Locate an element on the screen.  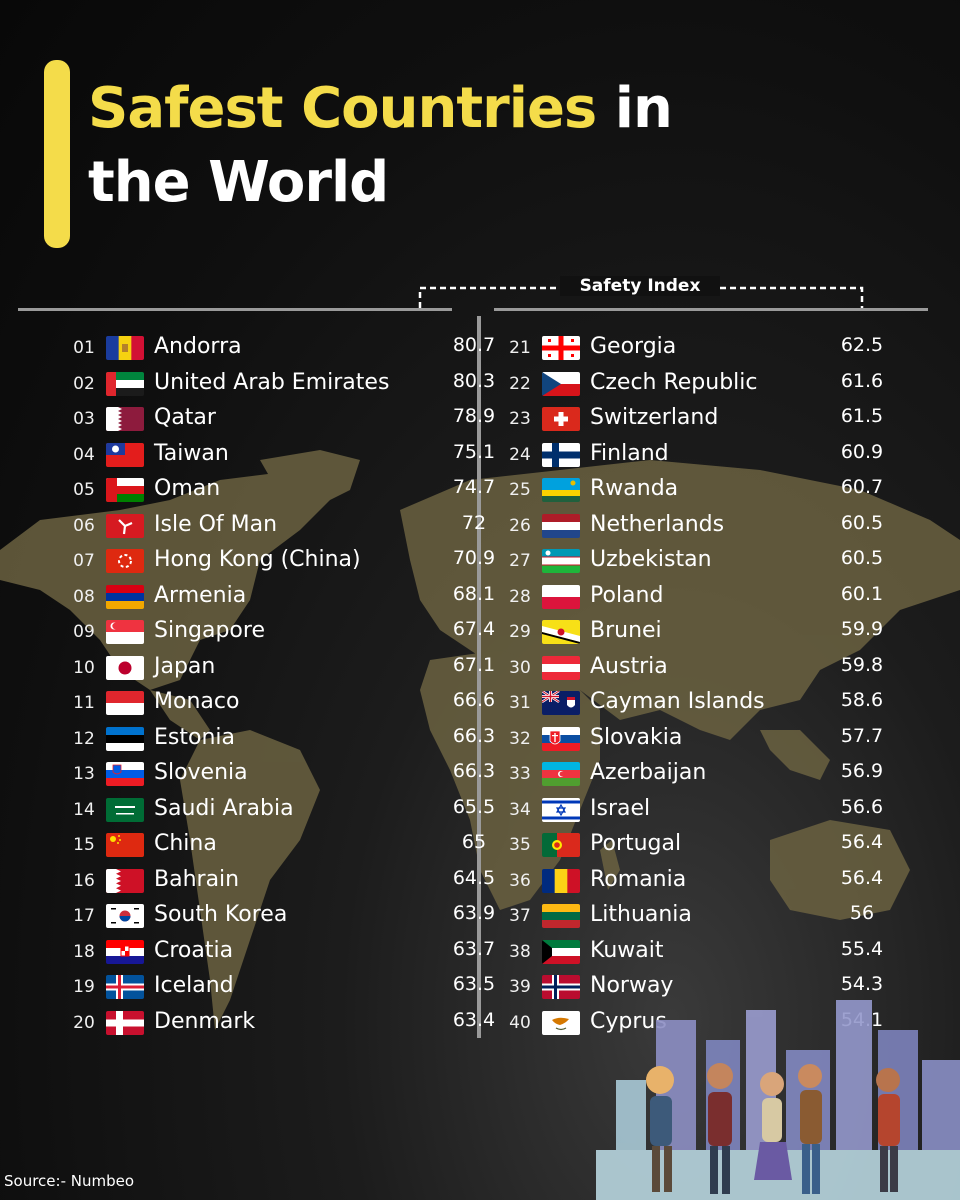
country-name: Kuwait is located at coordinates (627, 950).